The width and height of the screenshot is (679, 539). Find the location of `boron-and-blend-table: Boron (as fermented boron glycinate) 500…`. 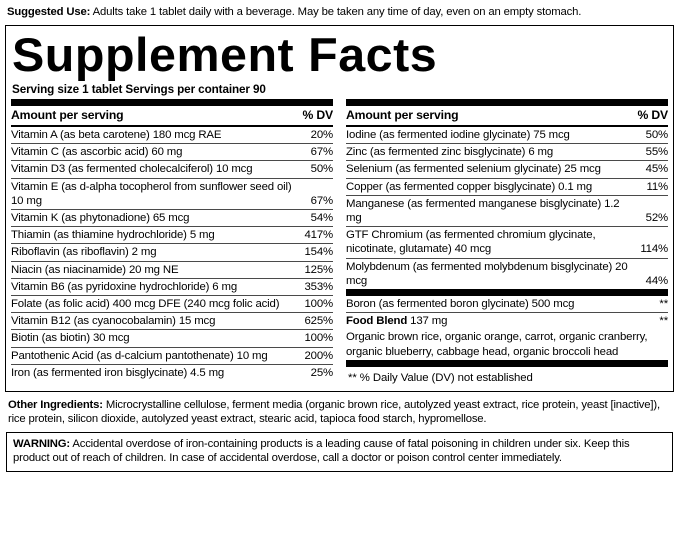

boron-and-blend-table: Boron (as fermented boron glycinate) 500… is located at coordinates (507, 328).